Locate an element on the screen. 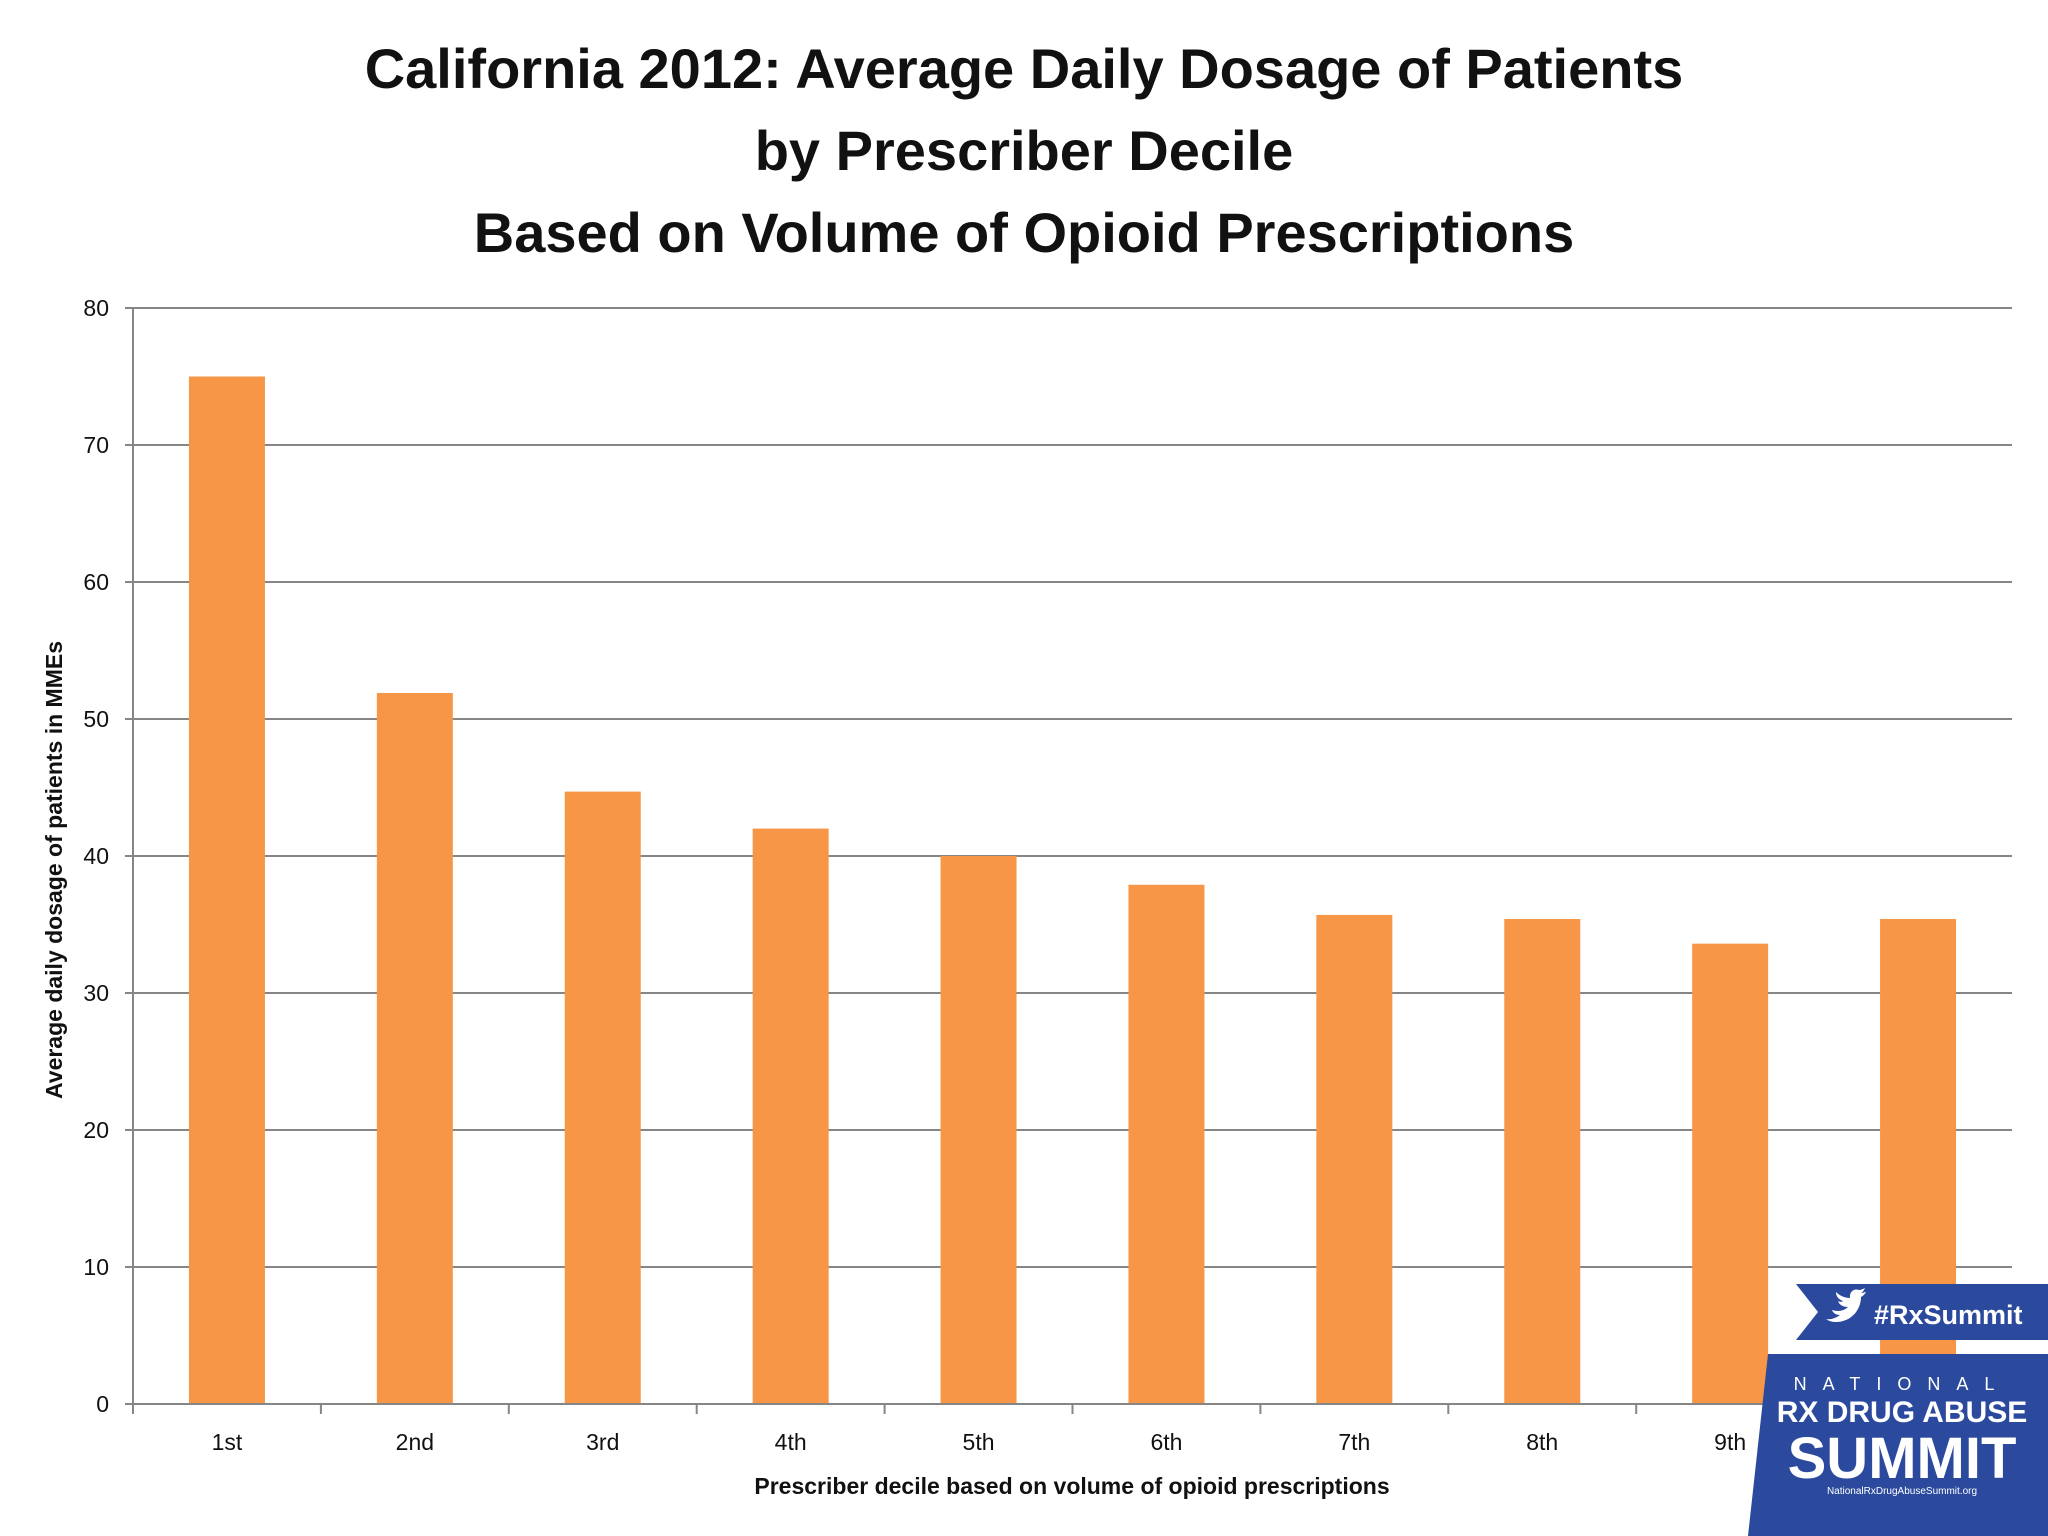 The width and height of the screenshot is (2048, 1536). bar-7th is located at coordinates (1354, 1159).